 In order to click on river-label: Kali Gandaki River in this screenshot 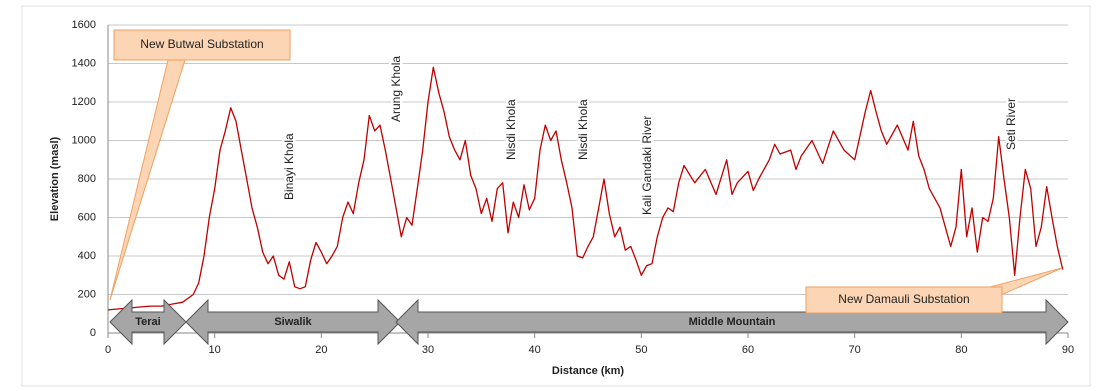, I will do `click(647, 165)`.